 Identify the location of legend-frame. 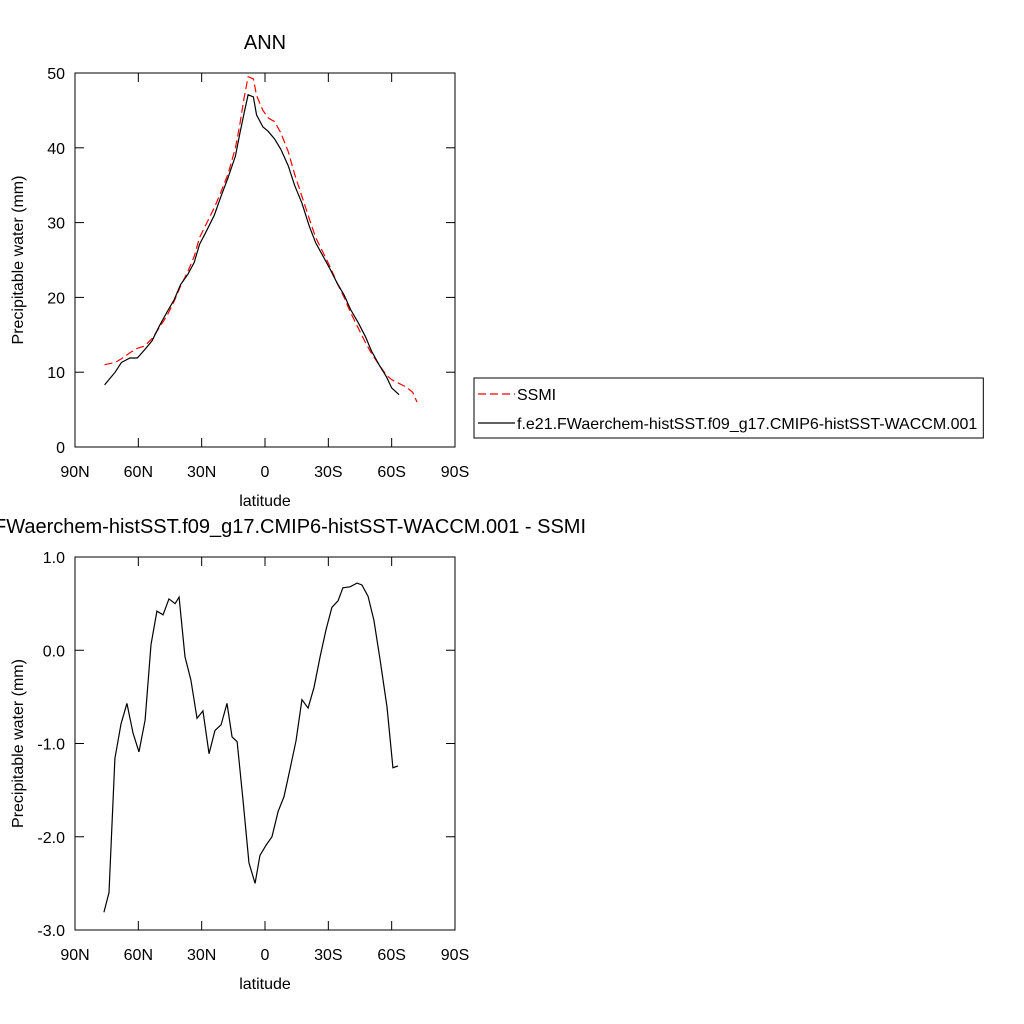
(728, 408).